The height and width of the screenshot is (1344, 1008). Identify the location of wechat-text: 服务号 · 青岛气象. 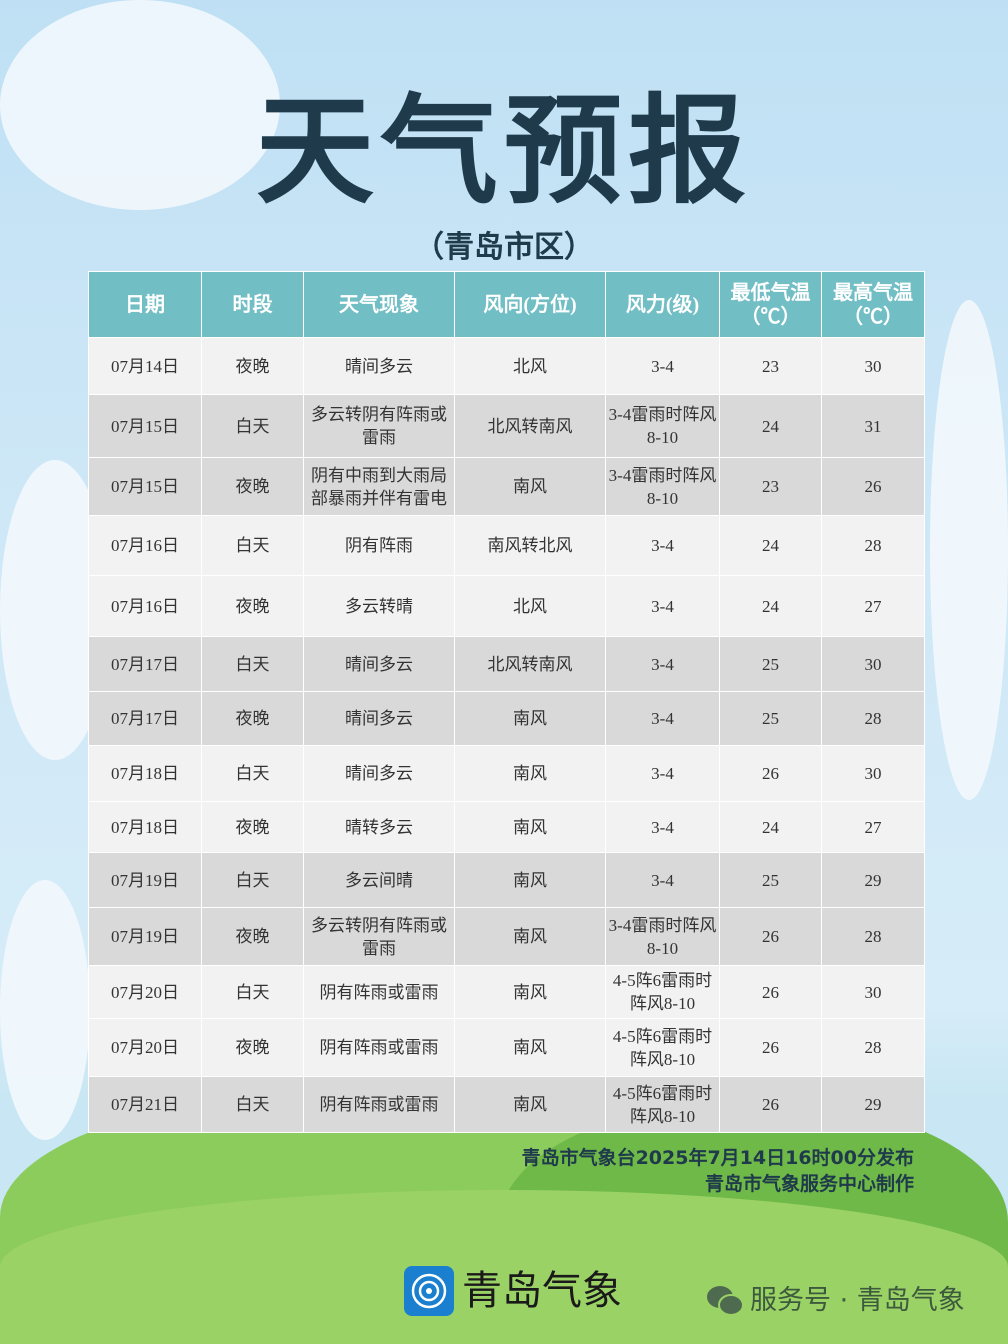
(857, 1300).